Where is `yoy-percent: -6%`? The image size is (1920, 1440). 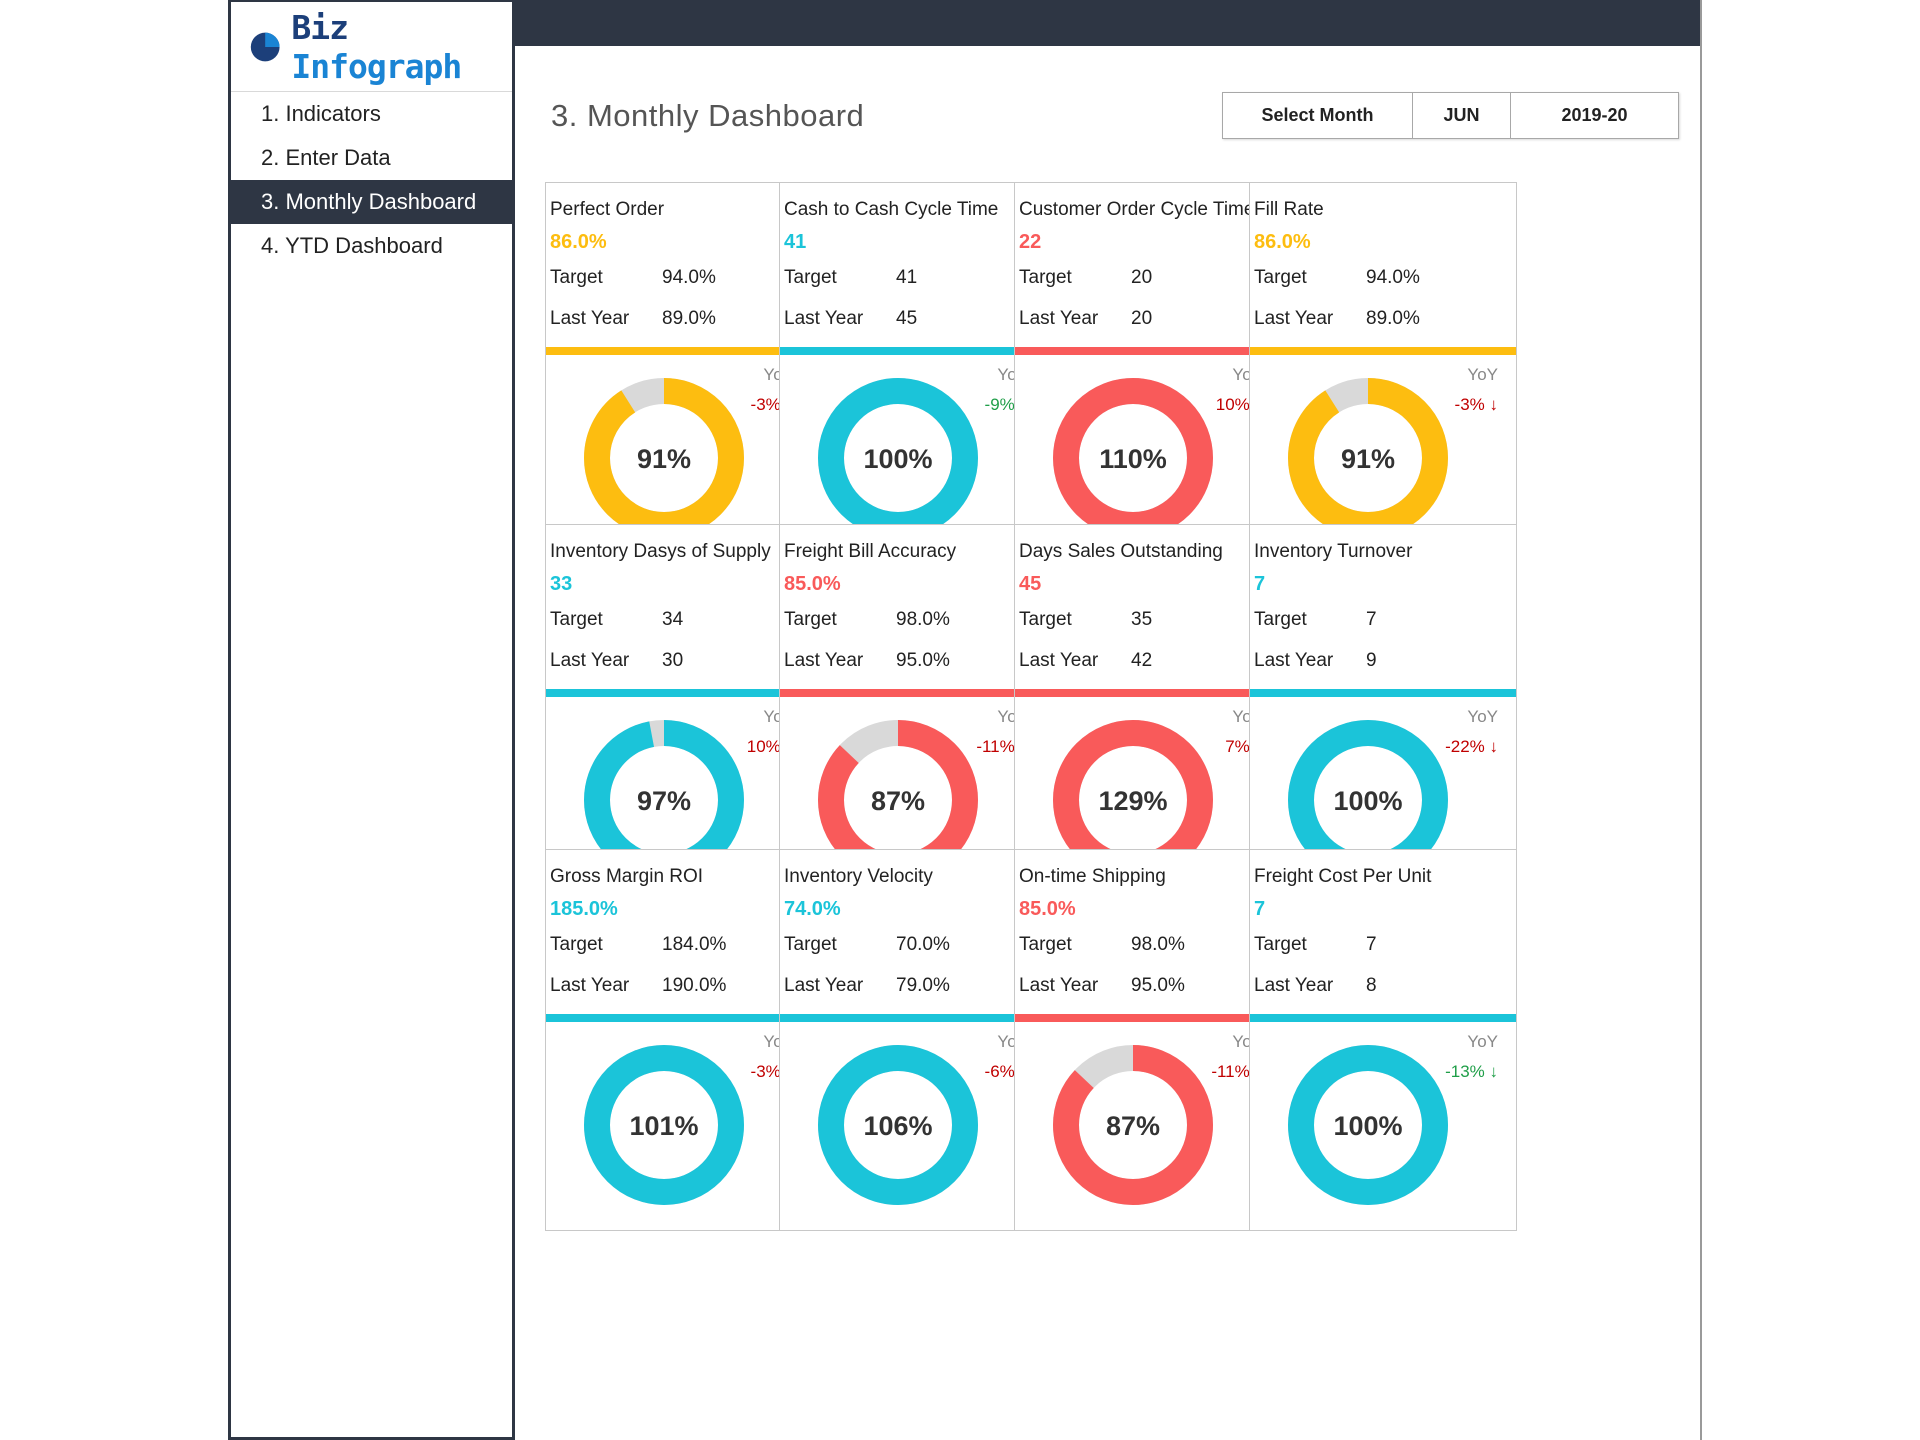
yoy-percent: -6% is located at coordinates (999, 1071).